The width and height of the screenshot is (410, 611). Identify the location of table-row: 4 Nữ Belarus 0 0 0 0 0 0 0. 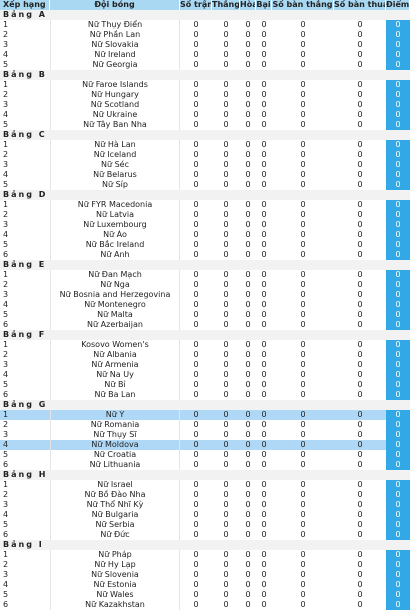
(205, 175).